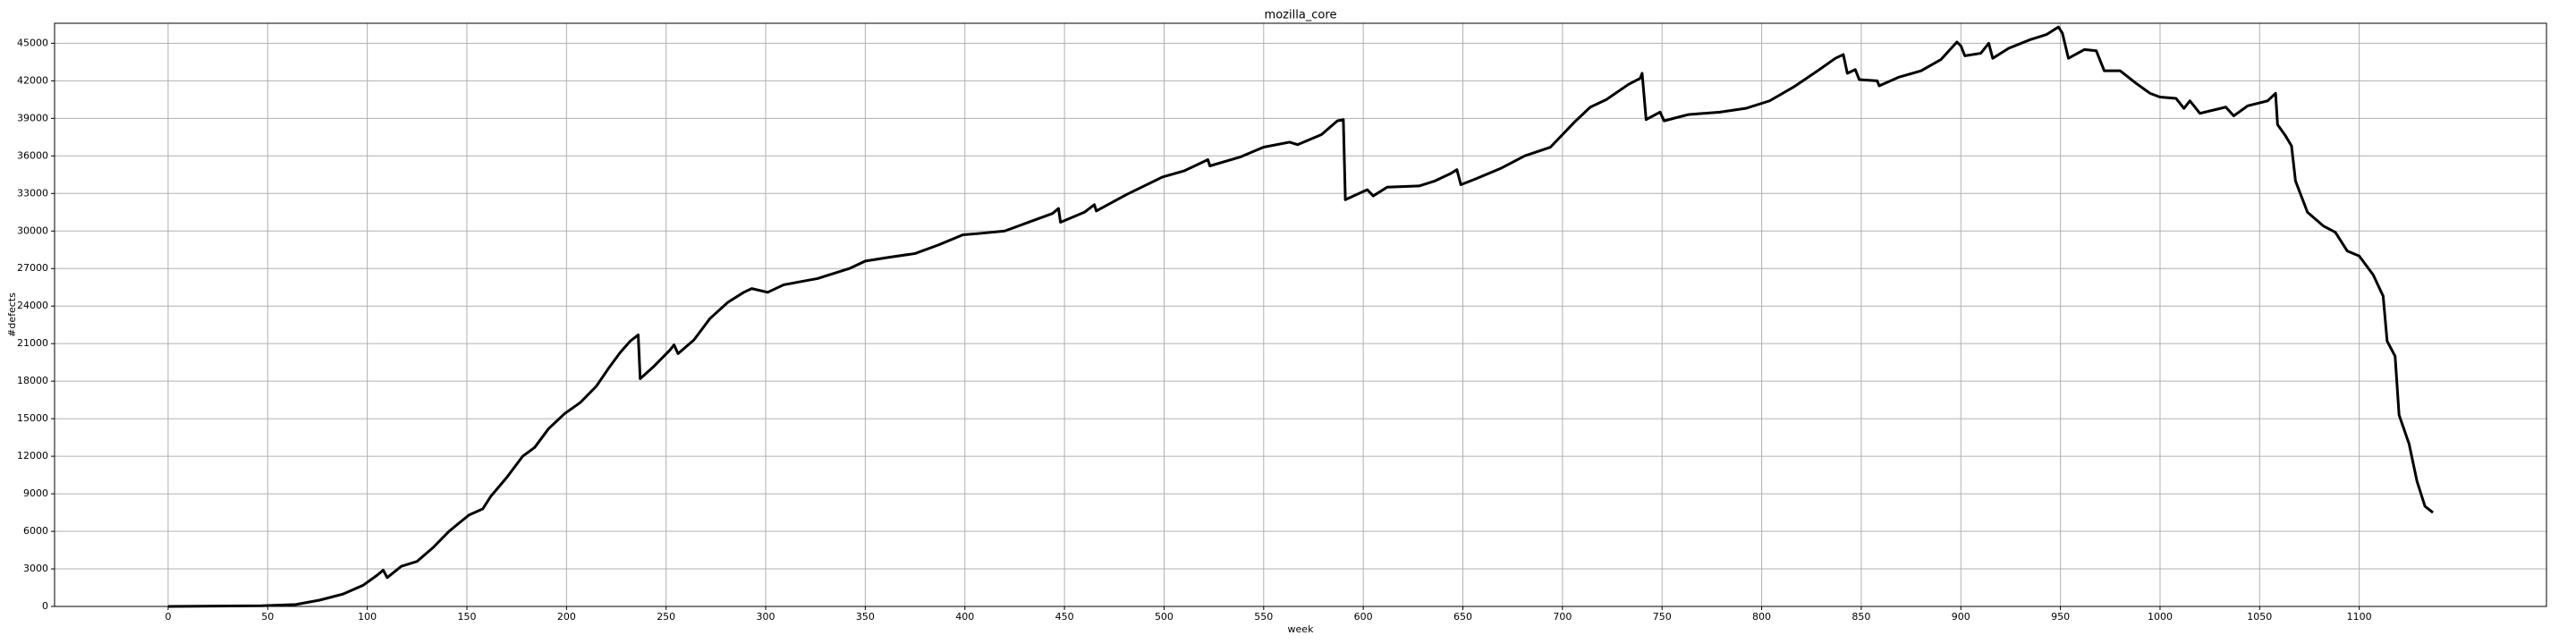 The image size is (2576, 644). I want to click on x-tick-label: 0, so click(168, 617).